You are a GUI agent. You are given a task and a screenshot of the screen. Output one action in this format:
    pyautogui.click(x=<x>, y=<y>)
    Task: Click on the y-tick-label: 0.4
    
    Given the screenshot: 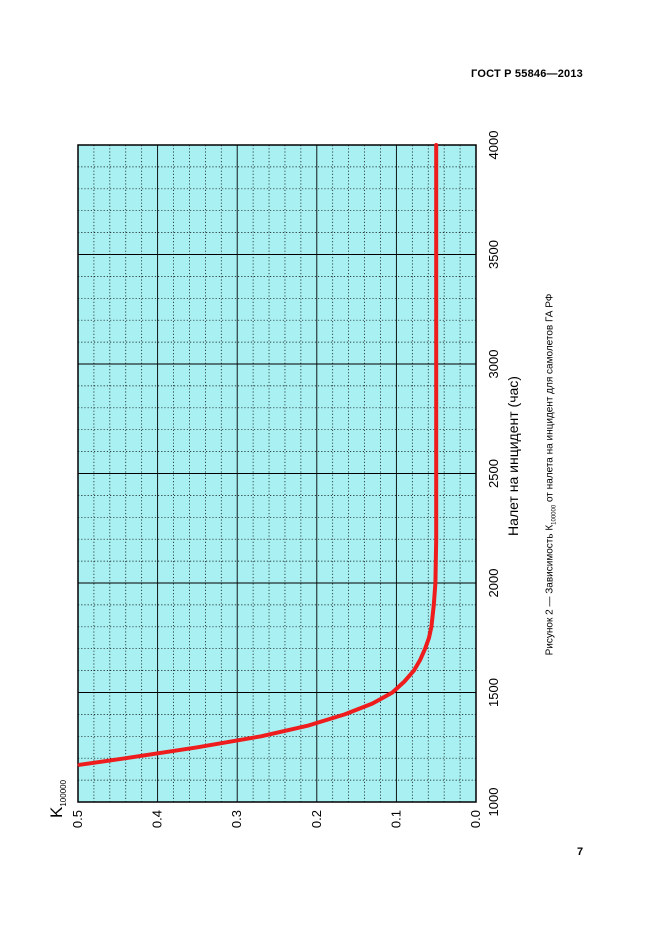 What is the action you would take?
    pyautogui.click(x=157, y=819)
    